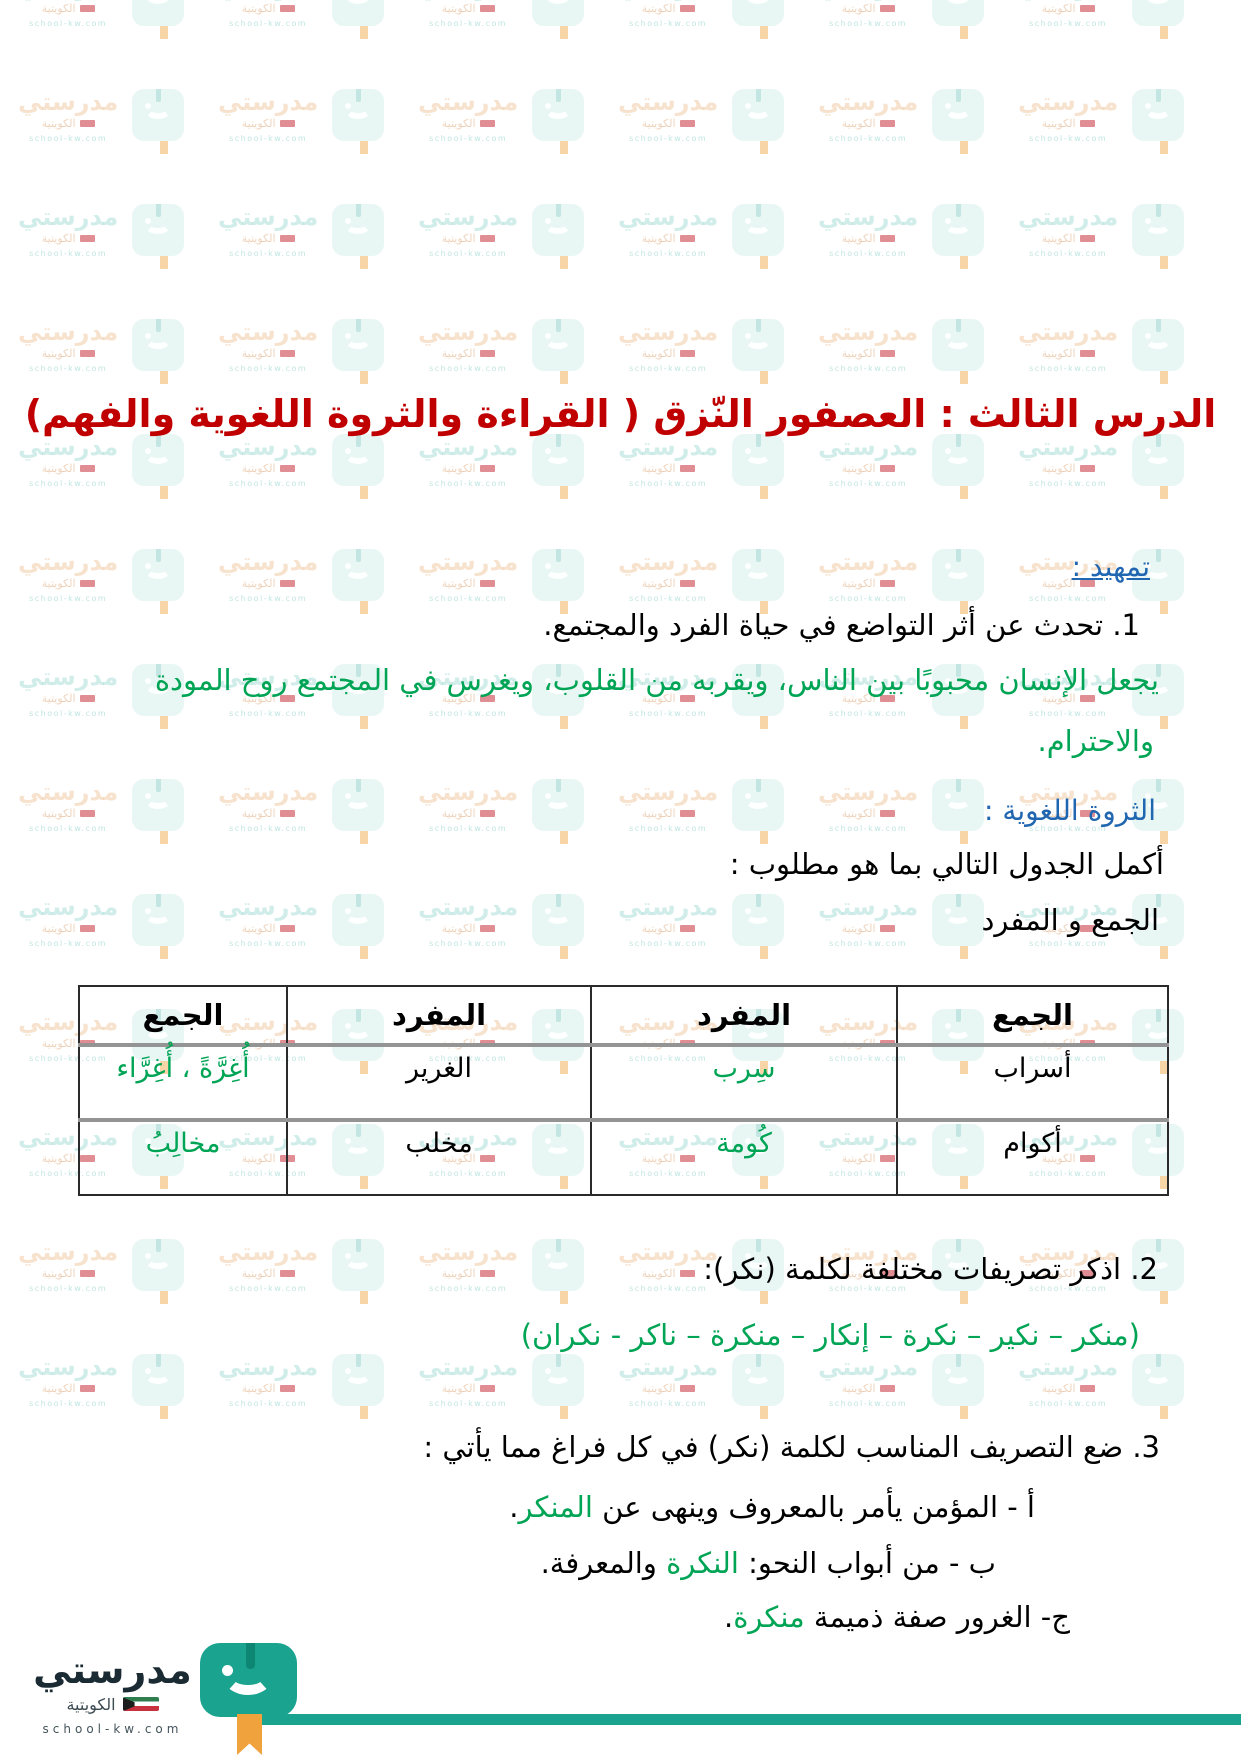 The height and width of the screenshot is (1755, 1241). I want to click on cell-kooma-answer: كُومة, so click(744, 1157).